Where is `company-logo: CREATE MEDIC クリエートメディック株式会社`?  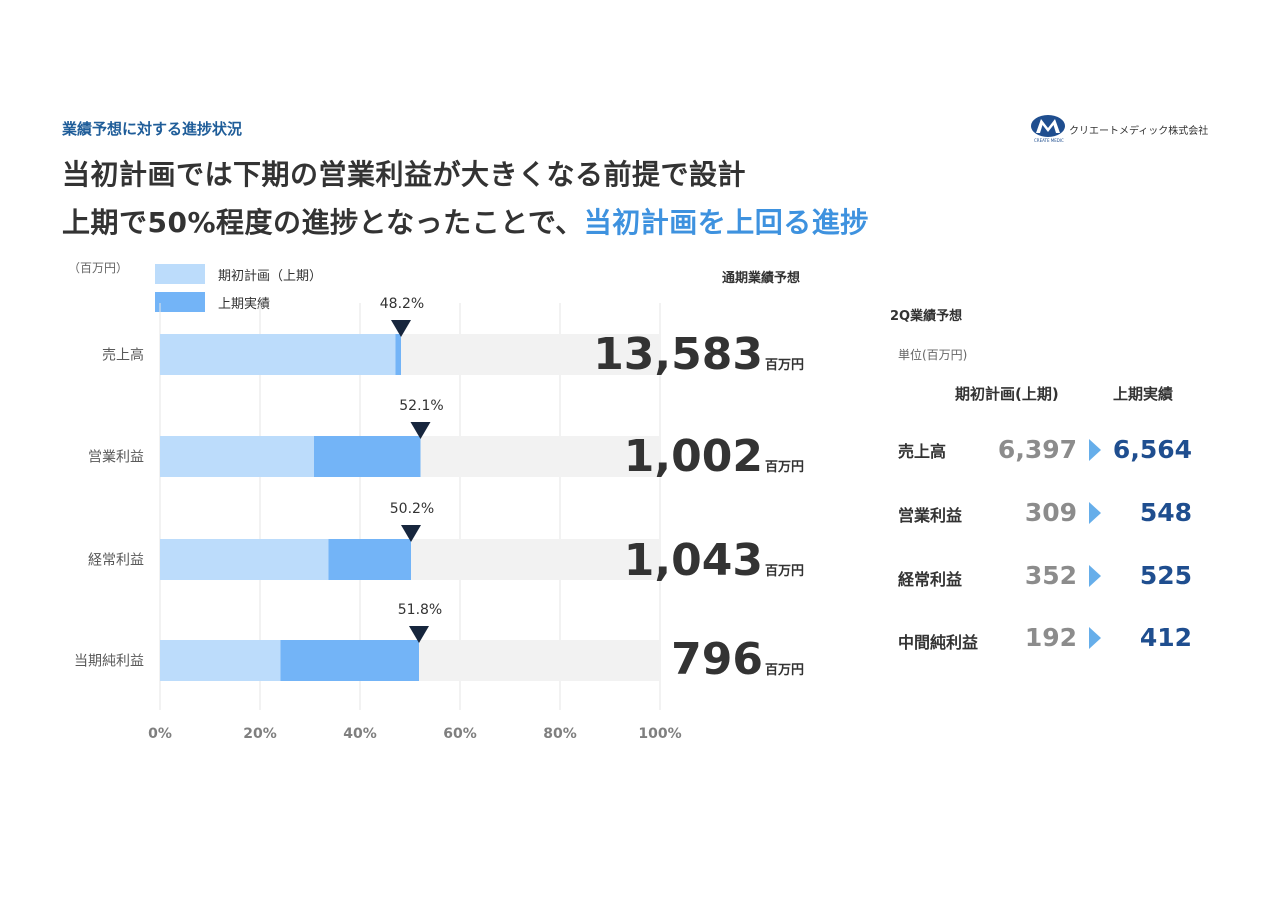
company-logo: CREATE MEDIC クリエートメディック株式会社 is located at coordinates (1119, 129).